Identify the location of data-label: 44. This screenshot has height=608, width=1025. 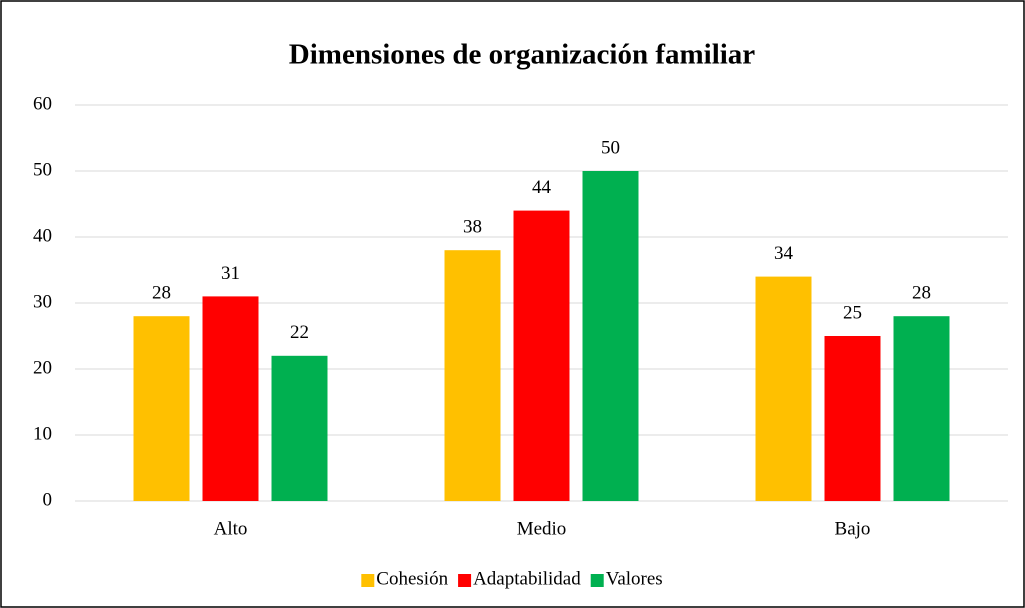
(542, 187).